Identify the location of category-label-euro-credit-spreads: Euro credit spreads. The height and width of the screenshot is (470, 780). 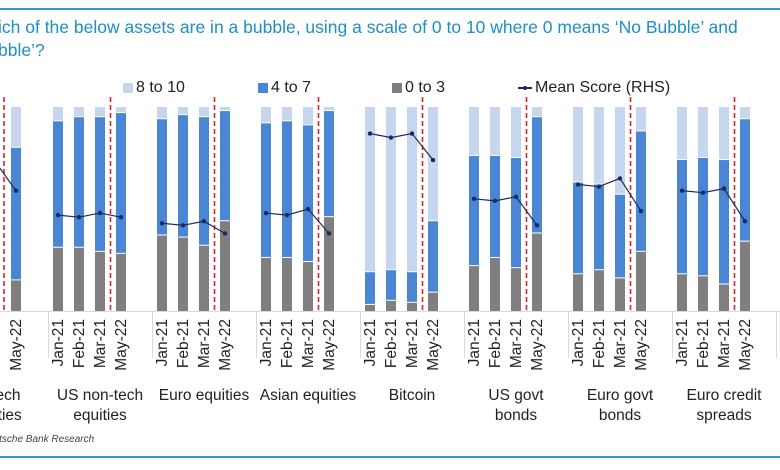
(724, 405).